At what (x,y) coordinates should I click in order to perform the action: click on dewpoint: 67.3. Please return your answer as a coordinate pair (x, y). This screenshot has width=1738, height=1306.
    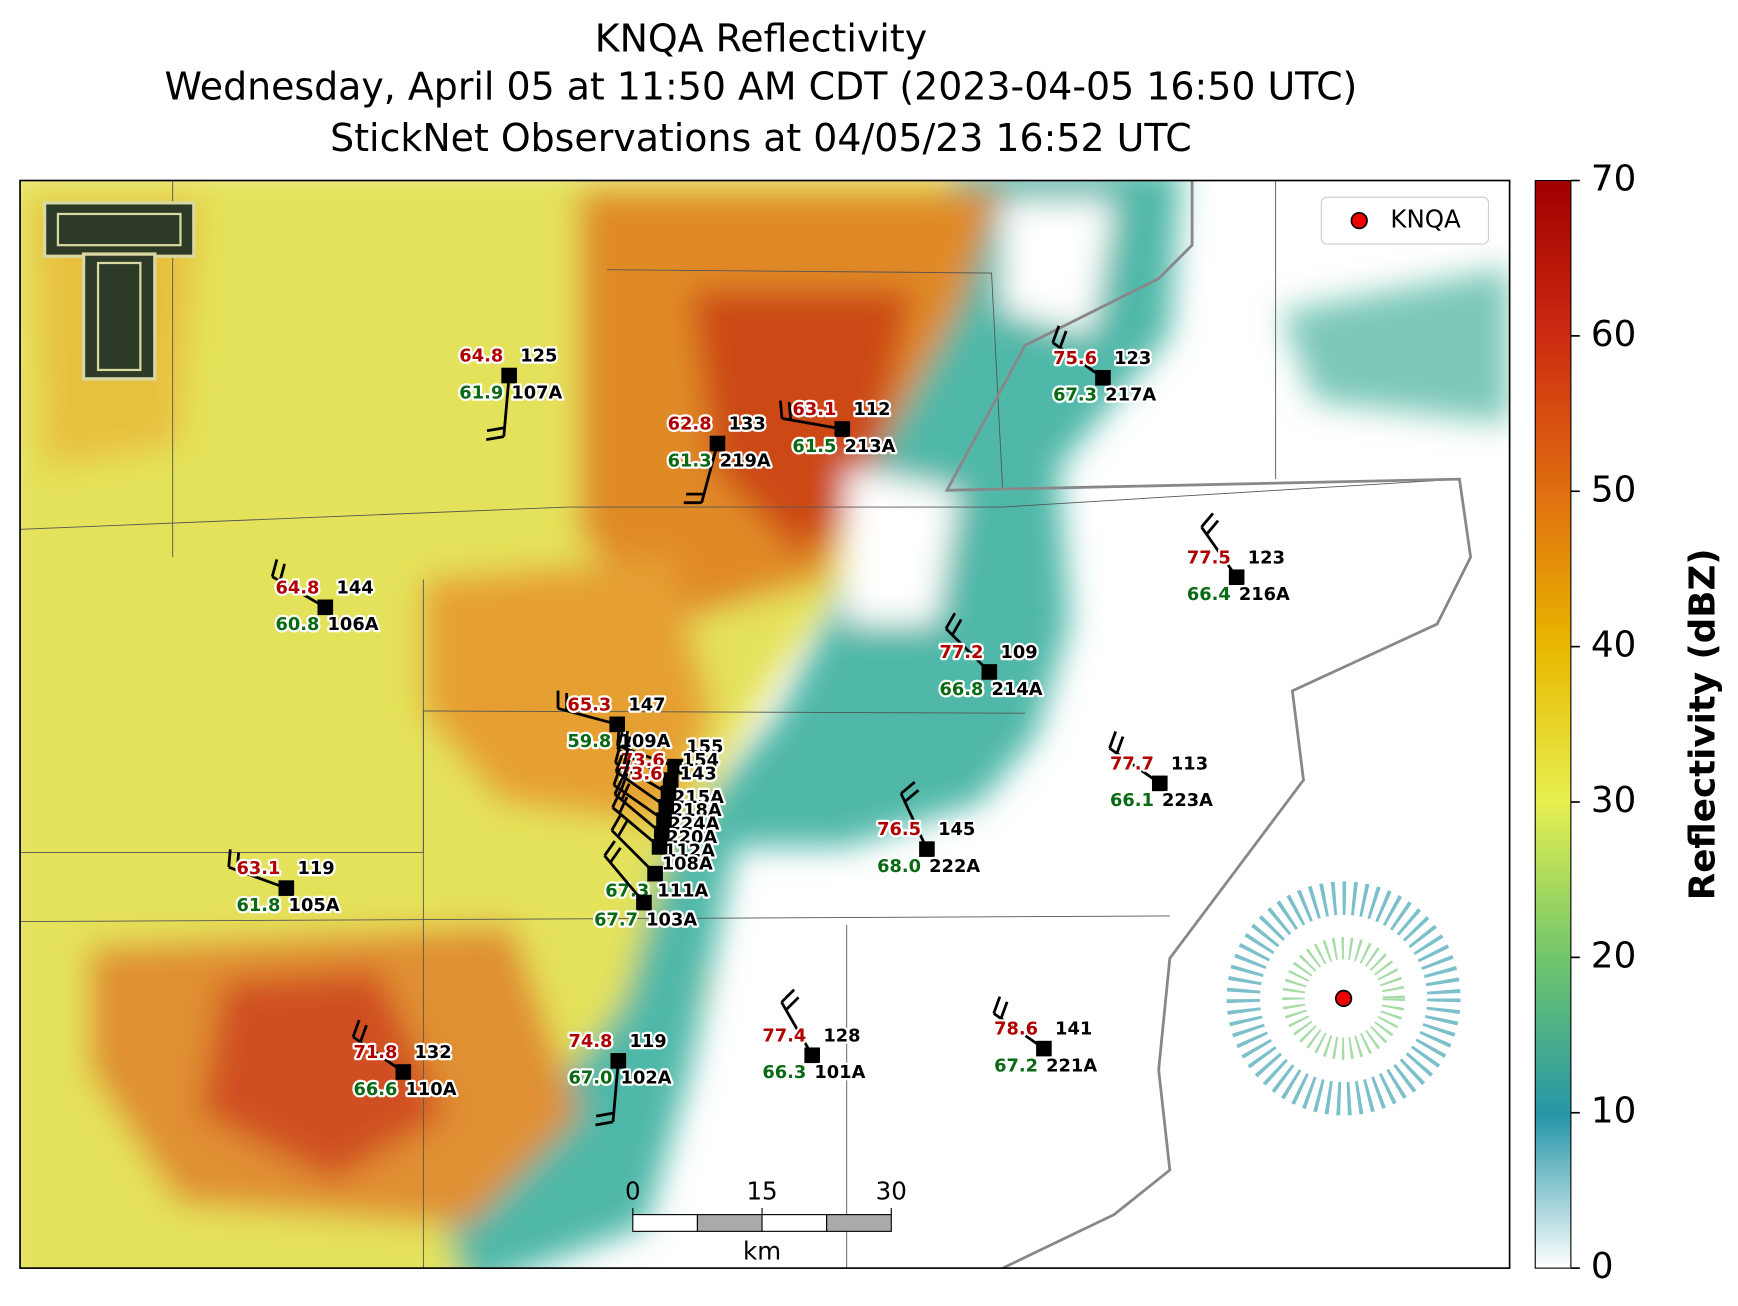
    Looking at the image, I should click on (1075, 395).